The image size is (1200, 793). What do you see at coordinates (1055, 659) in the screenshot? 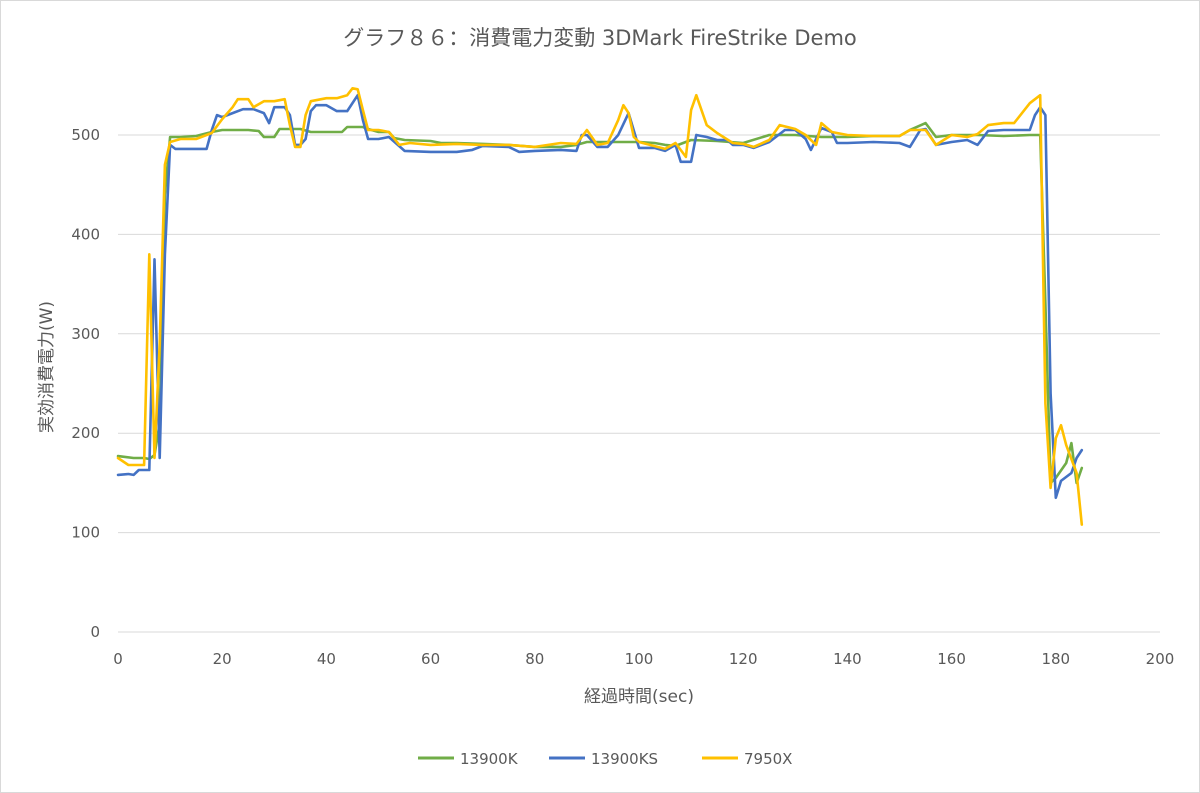
I see `x-tick-180: 180` at bounding box center [1055, 659].